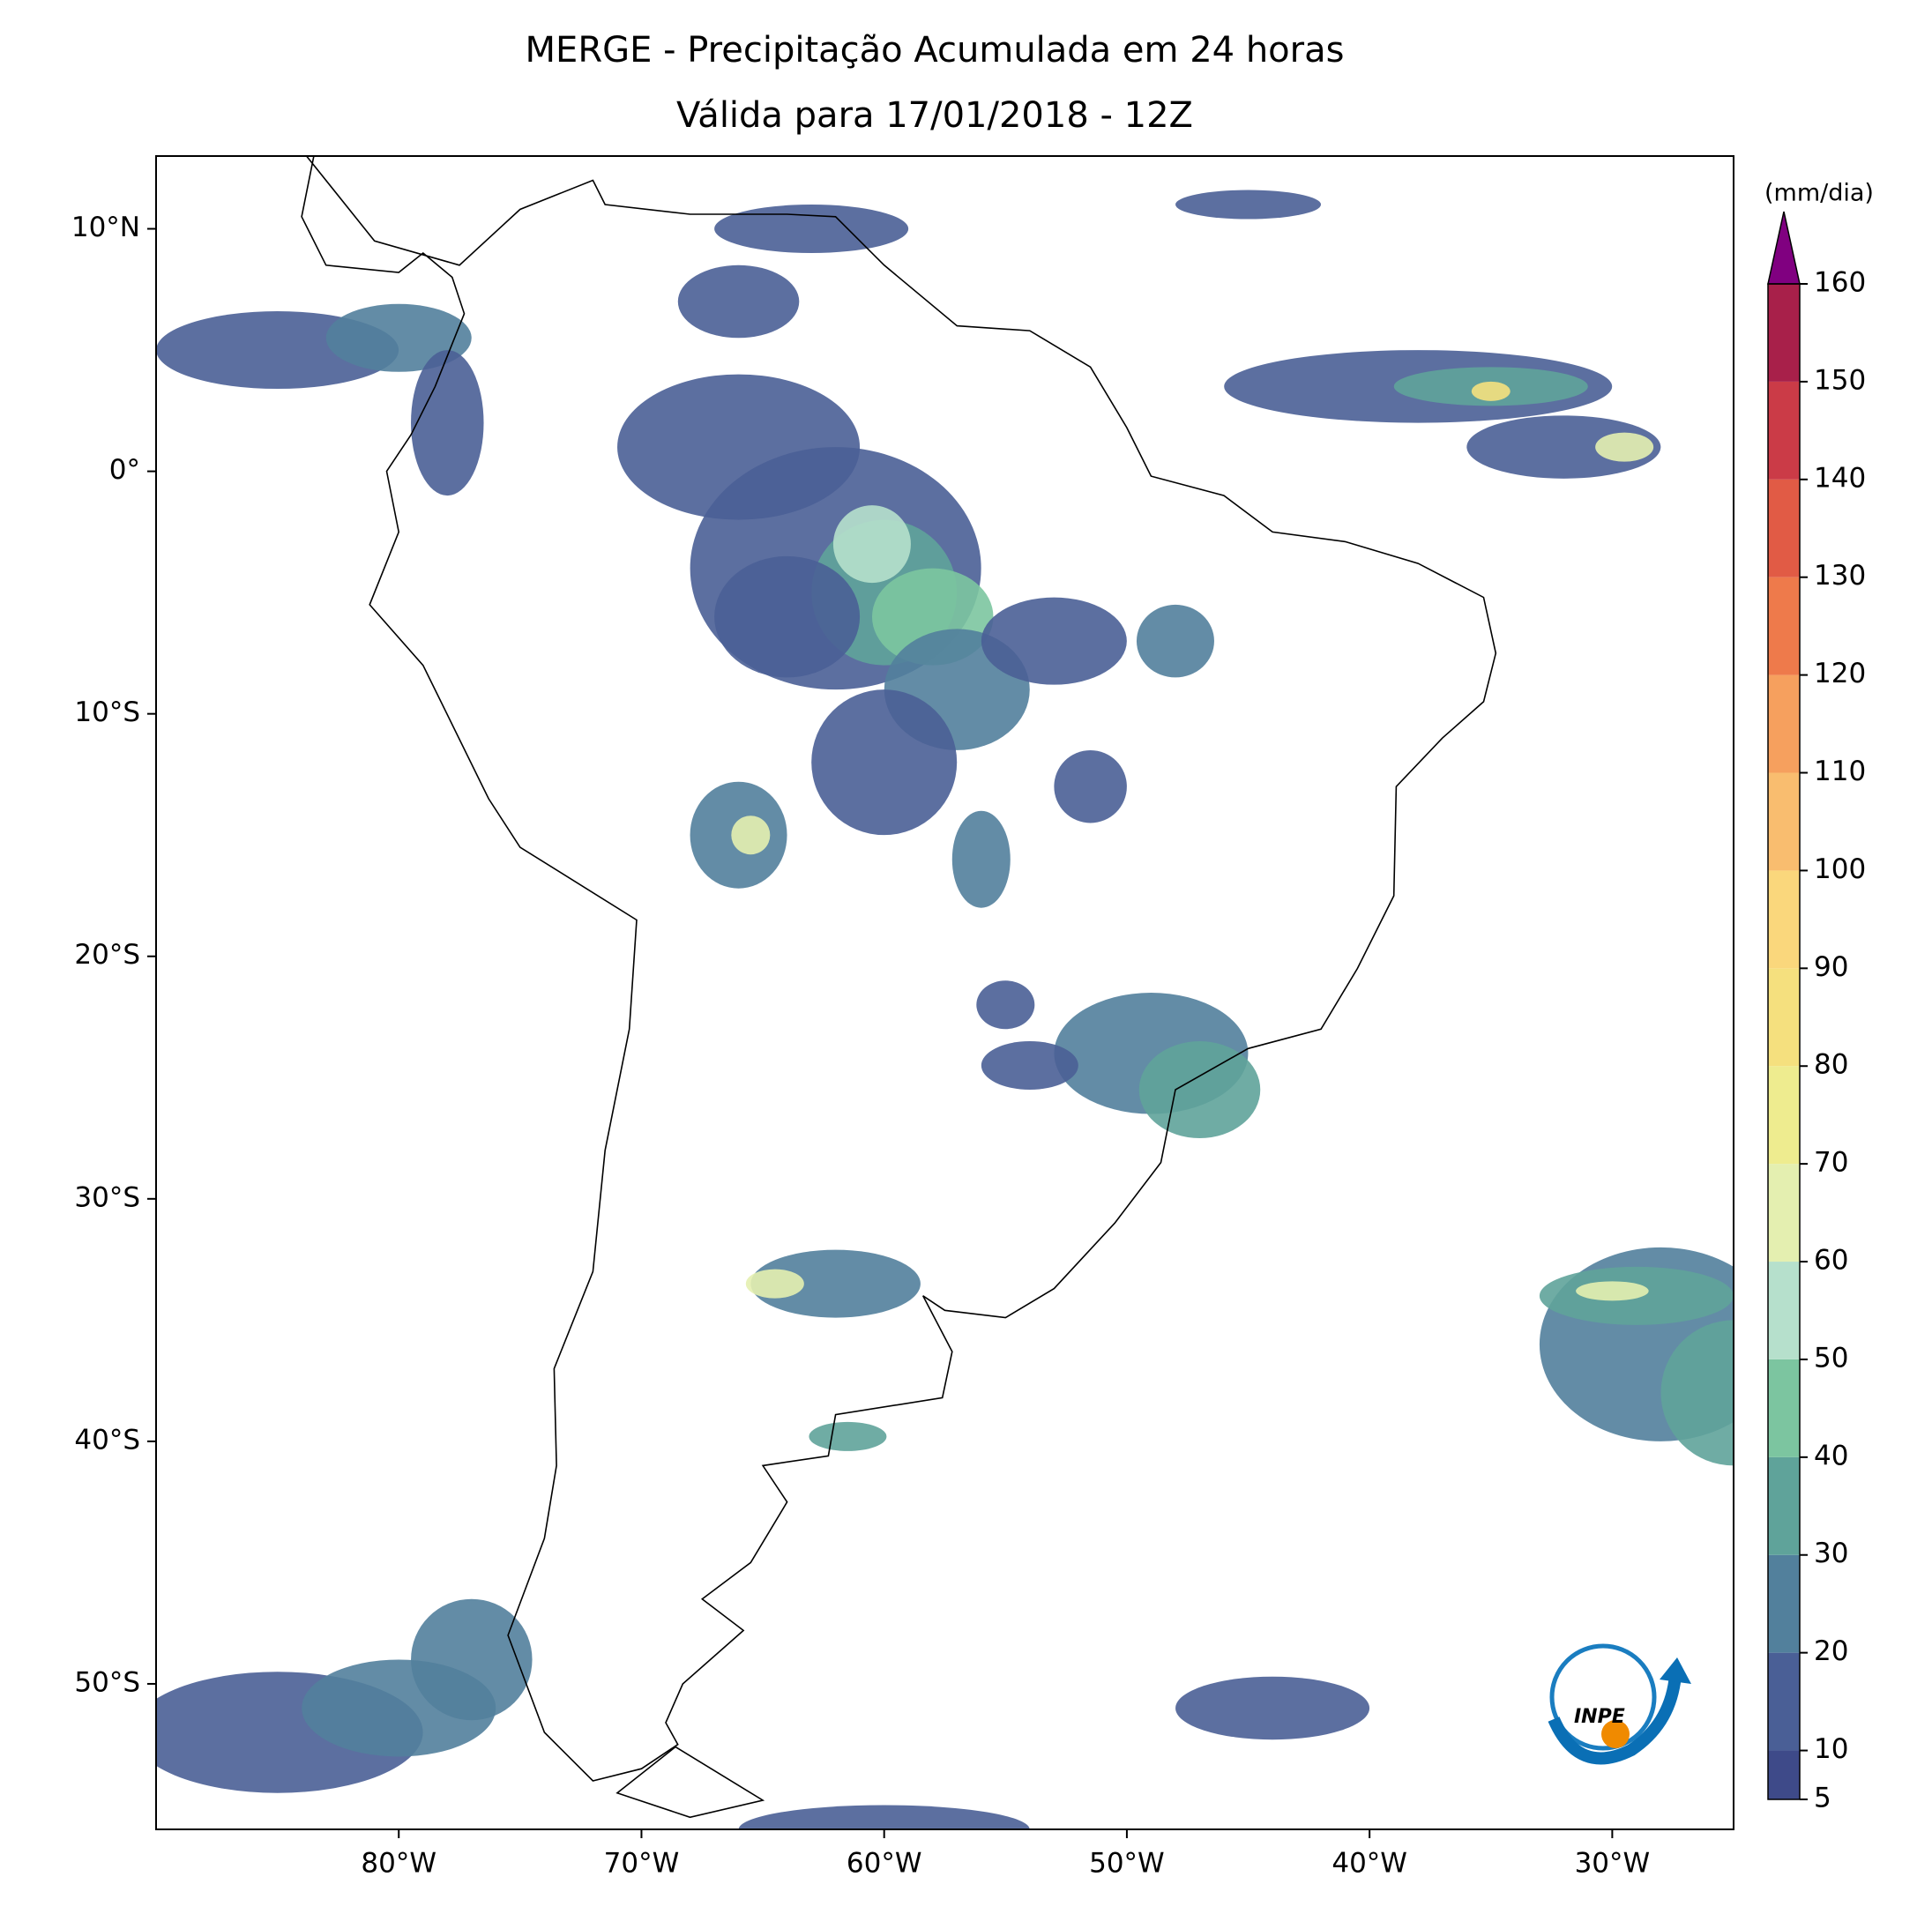  Describe the element at coordinates (1831, 1749) in the screenshot. I see `colorbar-tick-label: 10` at that location.